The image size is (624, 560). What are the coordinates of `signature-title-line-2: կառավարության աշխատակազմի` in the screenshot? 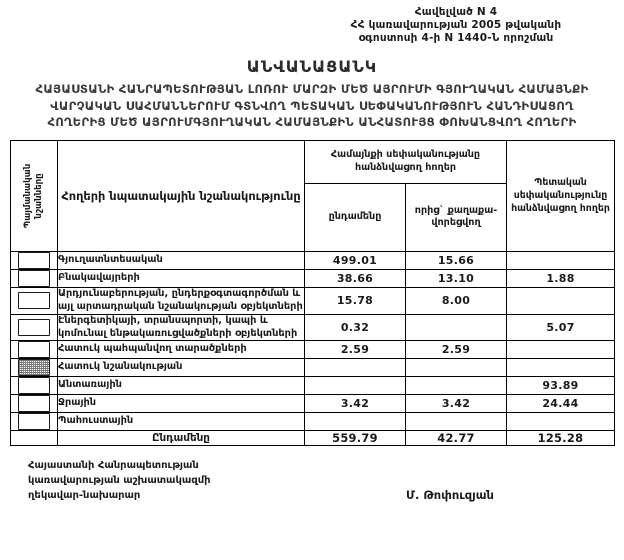 It's located at (119, 481).